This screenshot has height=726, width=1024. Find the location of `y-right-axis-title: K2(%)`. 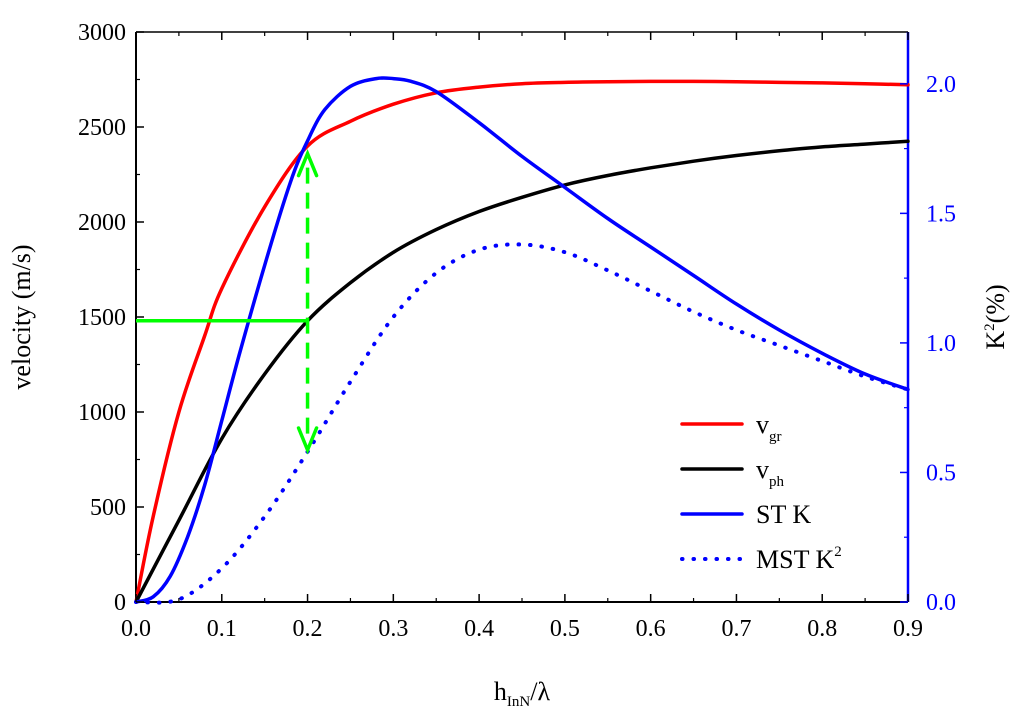

y-right-axis-title: K2(%) is located at coordinates (995, 316).